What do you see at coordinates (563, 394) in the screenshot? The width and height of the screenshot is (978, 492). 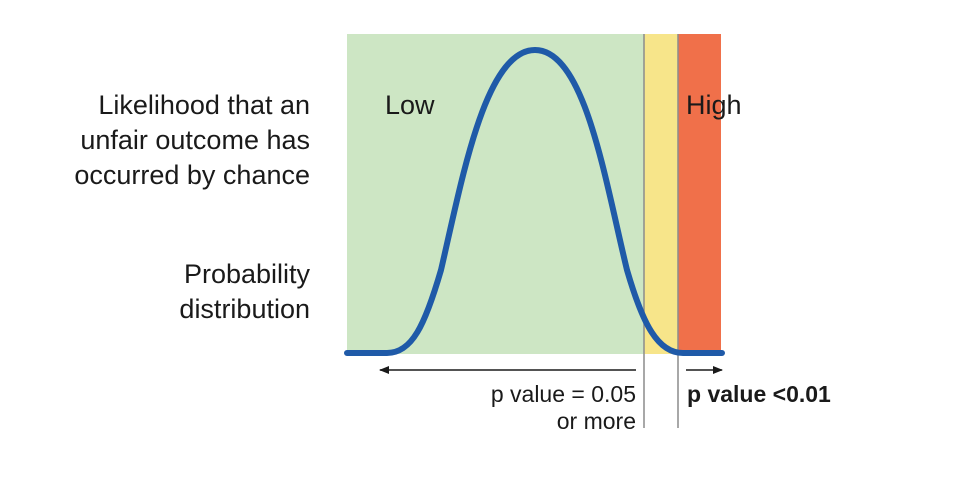 I see `p-value-005-line-1: p value = 0.05` at bounding box center [563, 394].